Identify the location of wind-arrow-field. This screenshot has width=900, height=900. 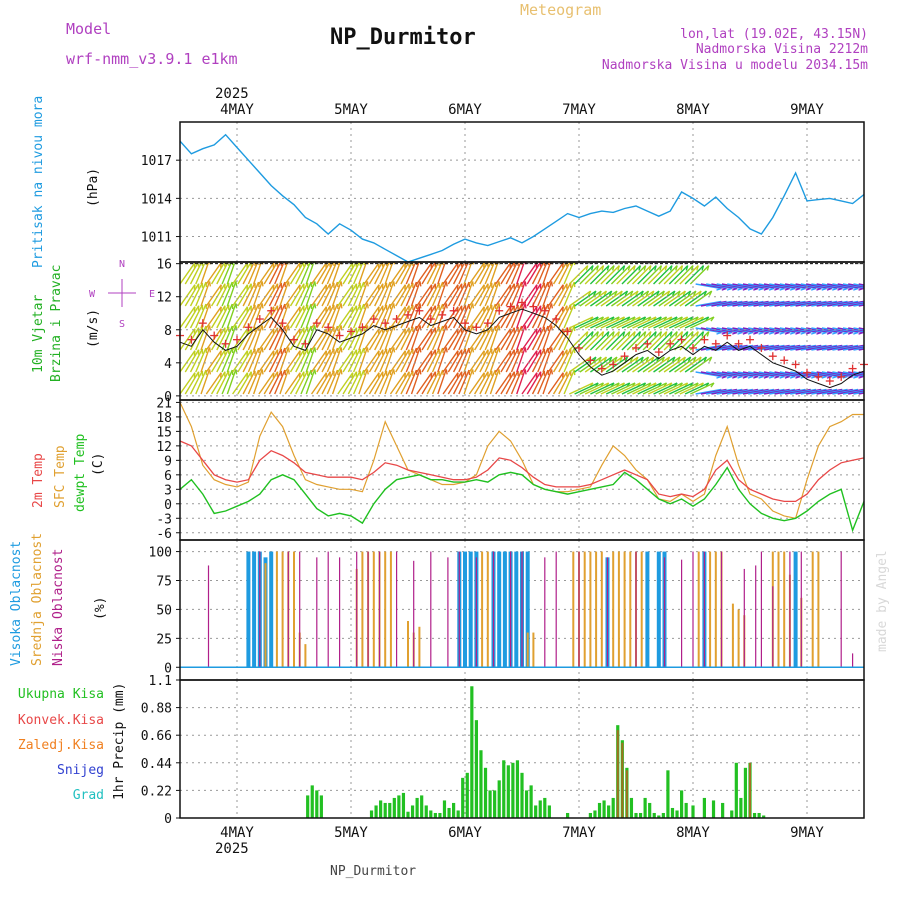
(522, 328).